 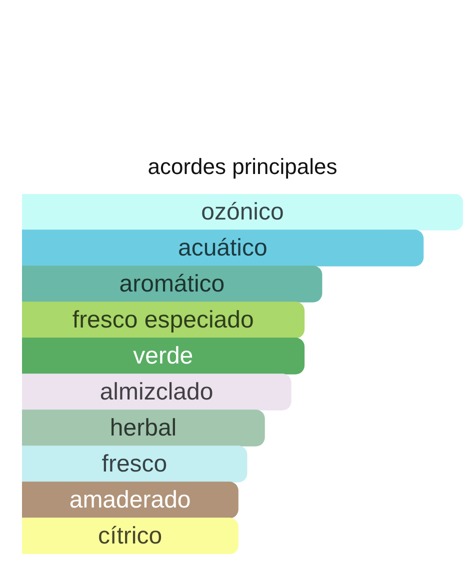 I want to click on y-tick-label: almizclado, so click(x=157, y=392).